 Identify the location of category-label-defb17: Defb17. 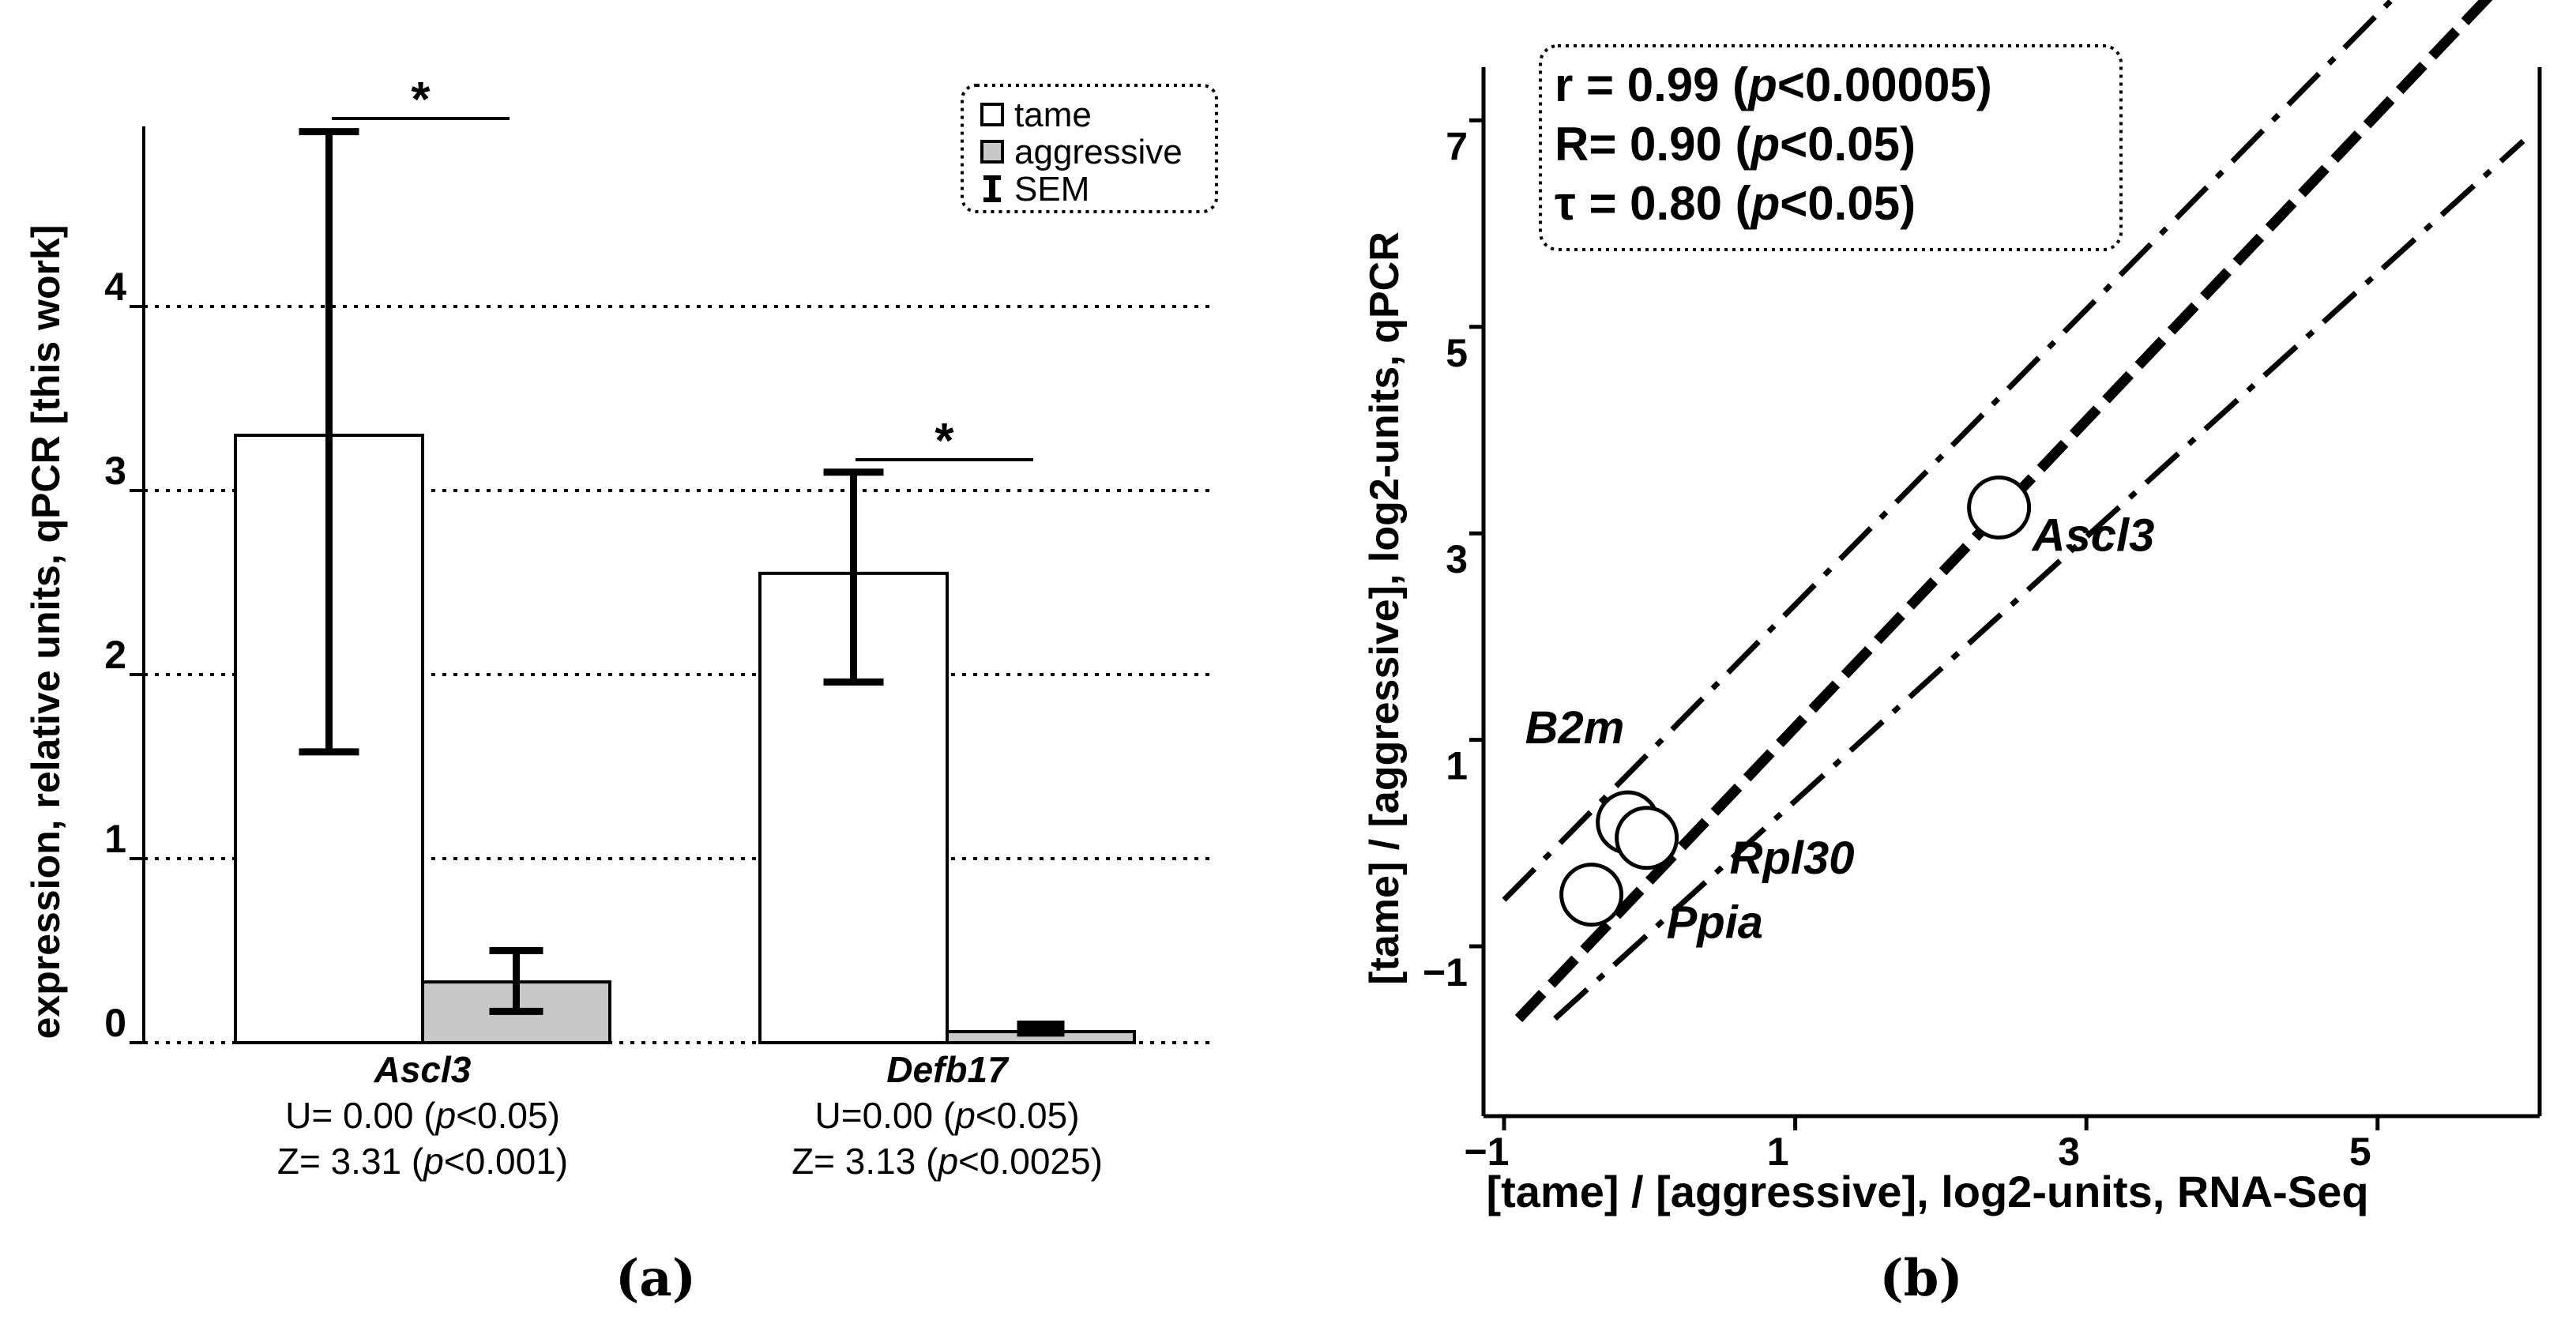
(948, 1069).